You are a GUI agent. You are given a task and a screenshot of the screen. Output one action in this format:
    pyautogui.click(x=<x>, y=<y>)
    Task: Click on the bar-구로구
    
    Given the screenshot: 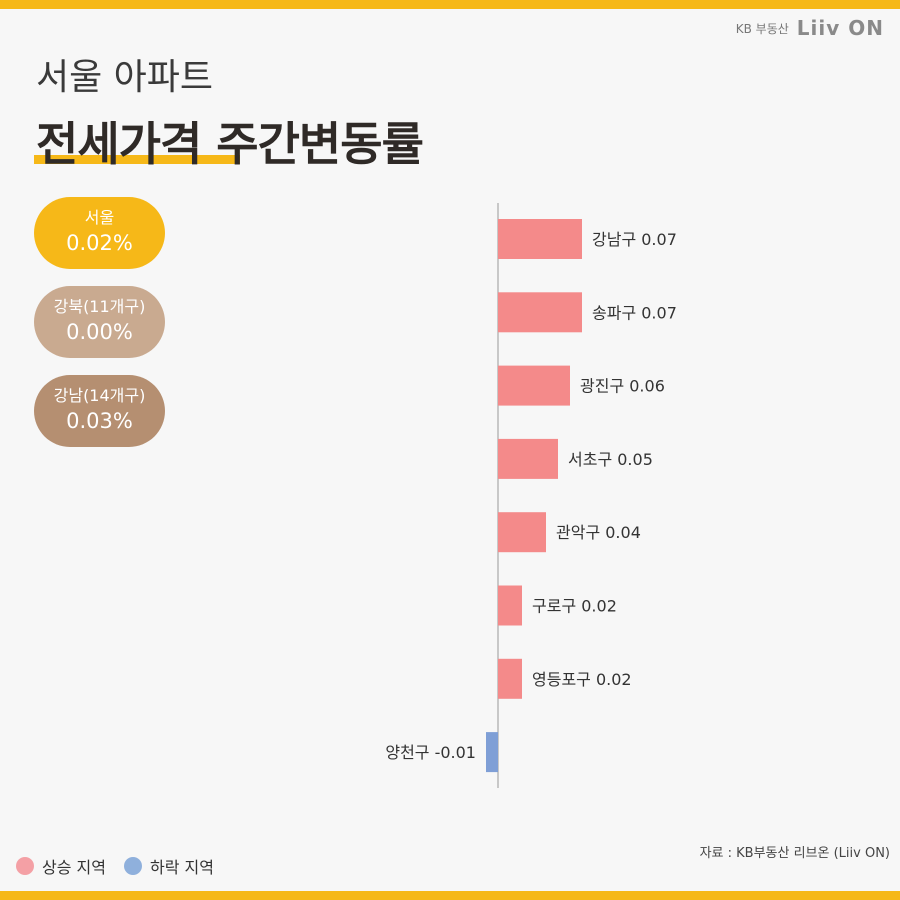 What is the action you would take?
    pyautogui.click(x=510, y=605)
    